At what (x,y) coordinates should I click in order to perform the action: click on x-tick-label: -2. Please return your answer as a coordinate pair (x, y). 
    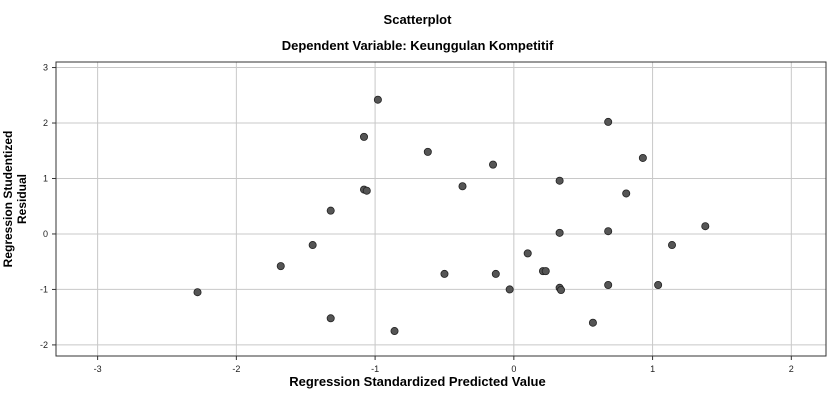
    Looking at the image, I should click on (236, 369).